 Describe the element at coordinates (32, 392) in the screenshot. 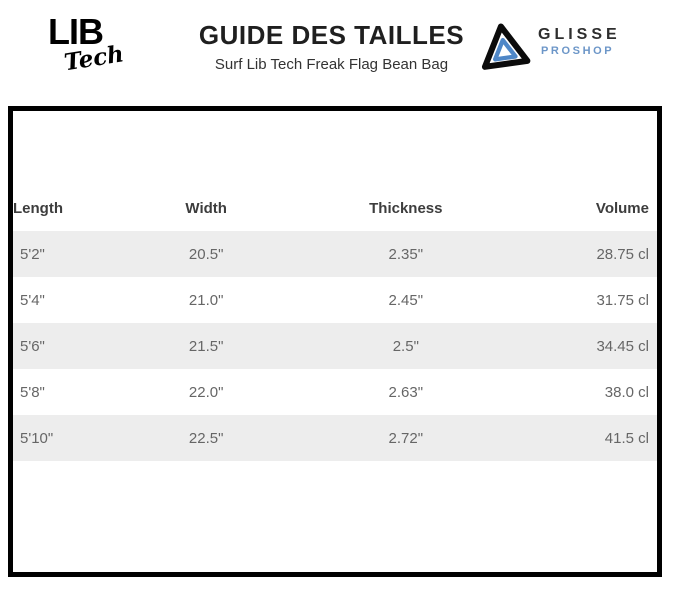

I see `cell-length: 5'8"` at that location.